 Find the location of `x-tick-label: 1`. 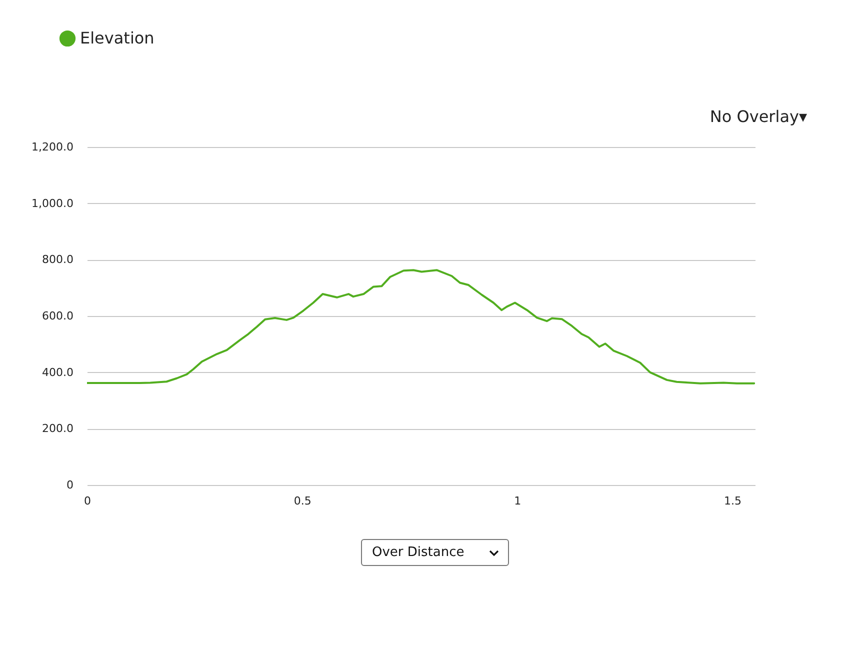

x-tick-label: 1 is located at coordinates (518, 501).